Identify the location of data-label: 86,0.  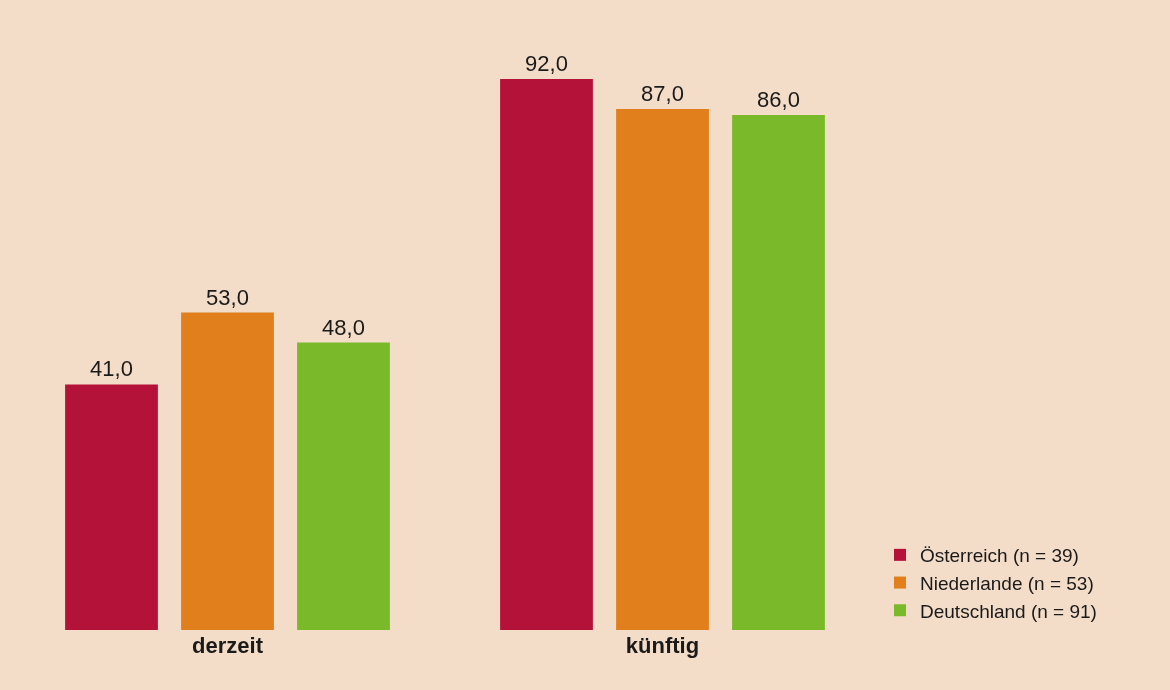
(778, 99).